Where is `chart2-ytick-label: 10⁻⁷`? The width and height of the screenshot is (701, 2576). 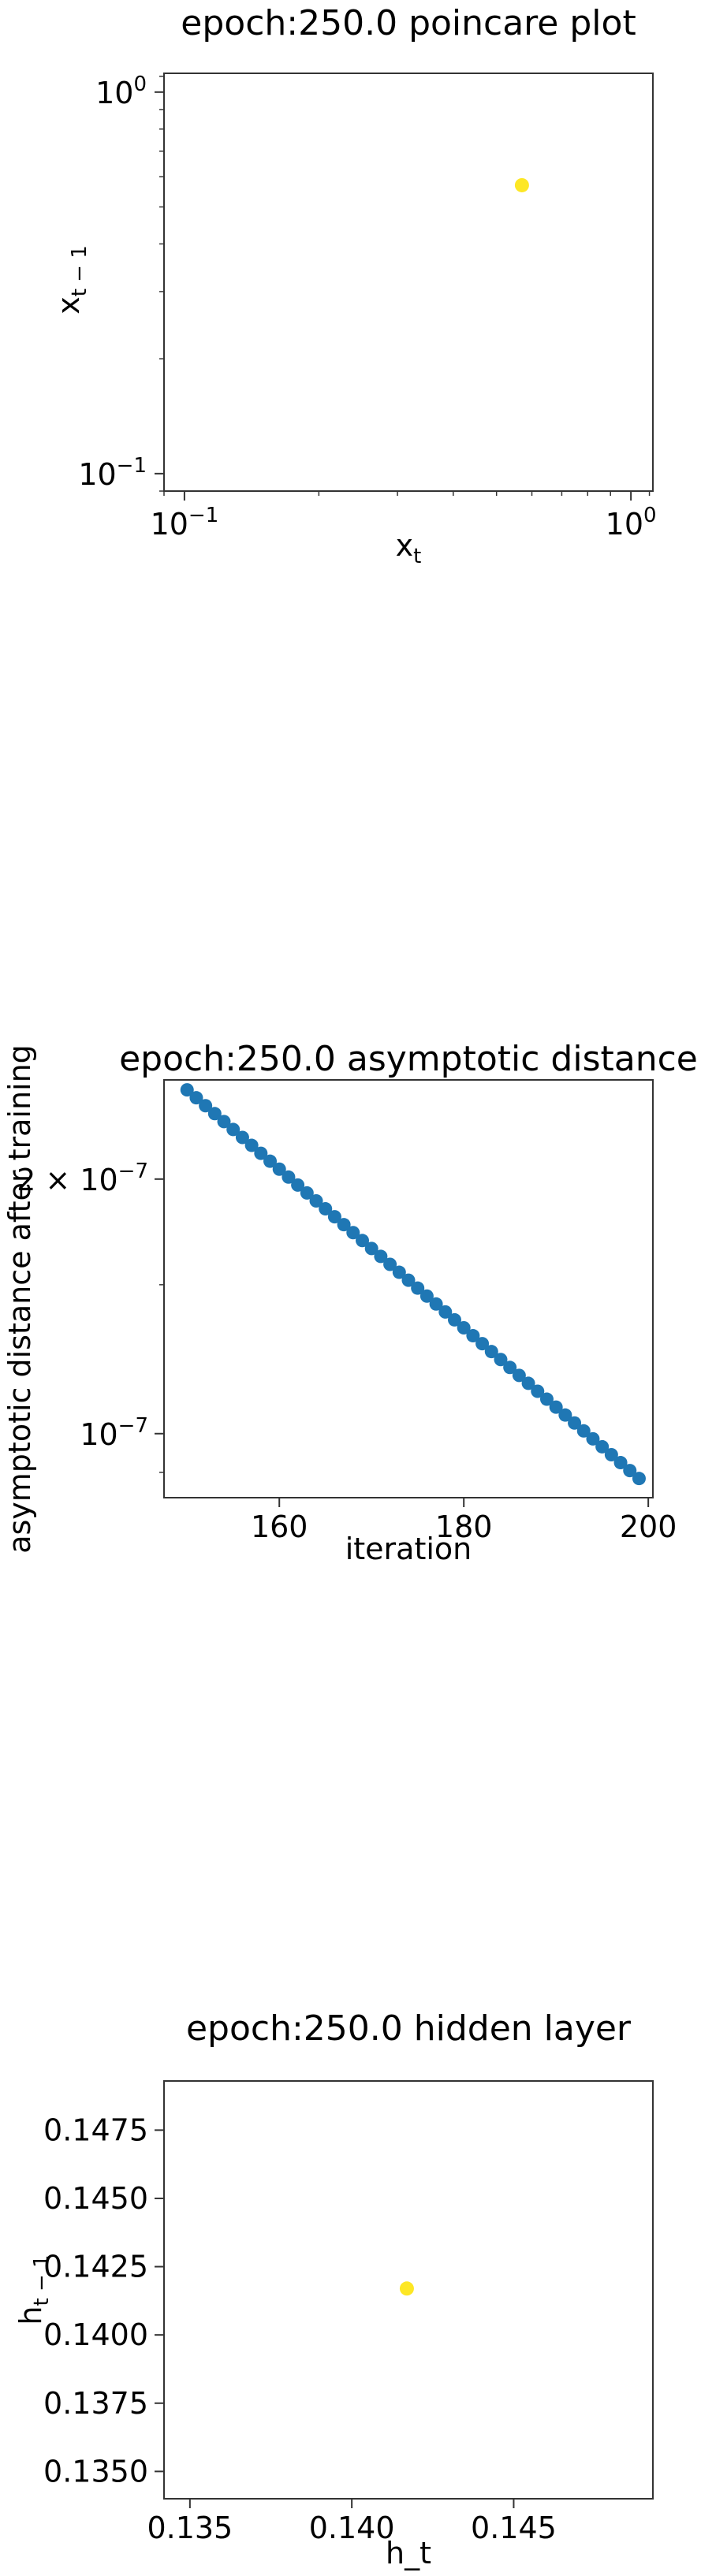
chart2-ytick-label: 10⁻⁷ is located at coordinates (114, 1433).